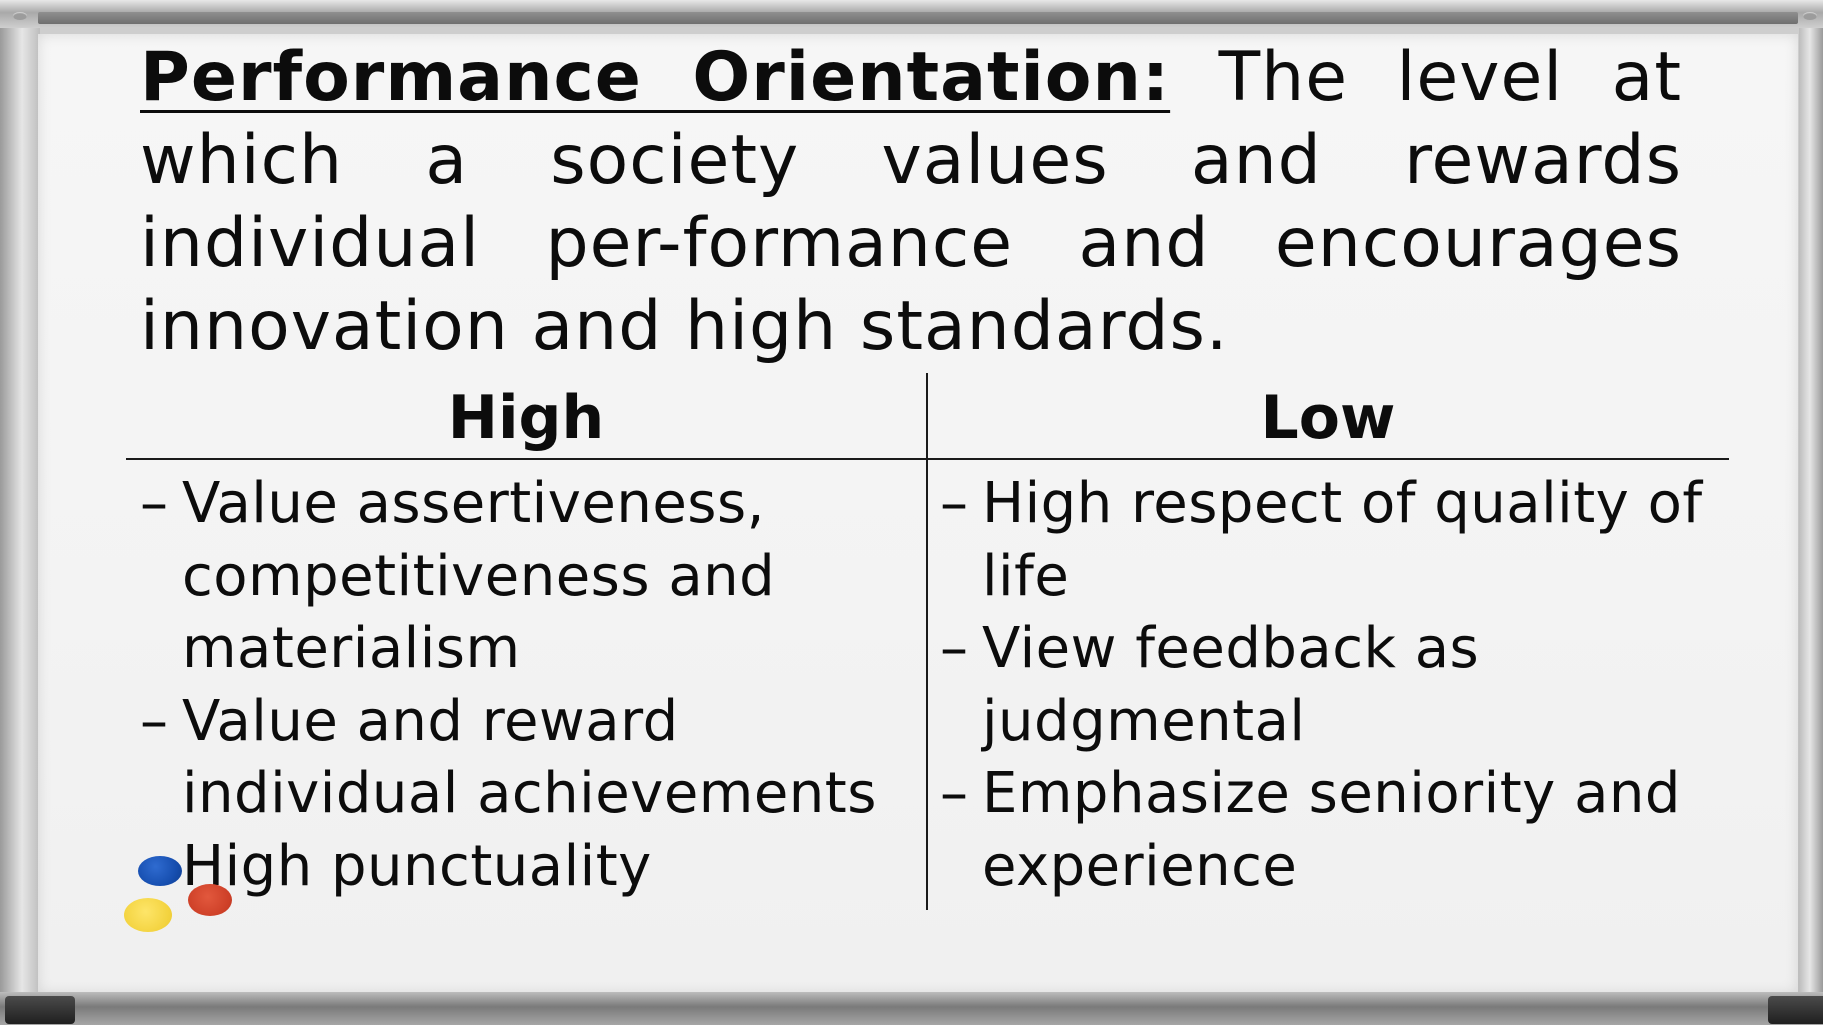 Image resolution: width=1823 pixels, height=1025 pixels. I want to click on whiteboard-frame-top, so click(911, 14).